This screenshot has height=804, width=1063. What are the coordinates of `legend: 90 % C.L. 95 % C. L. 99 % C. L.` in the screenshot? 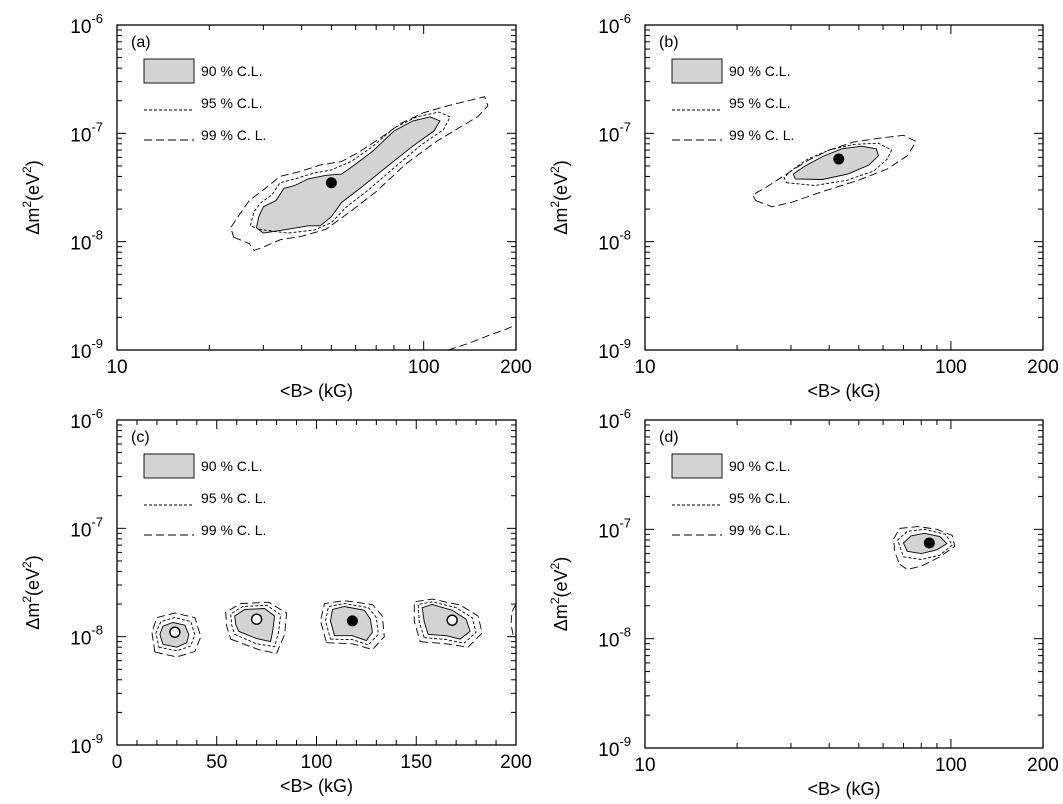 It's located at (204, 495).